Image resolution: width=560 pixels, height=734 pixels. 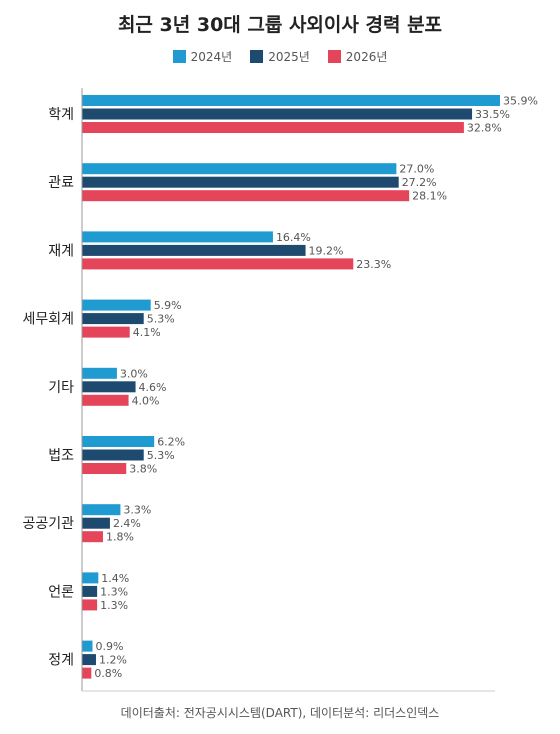 What do you see at coordinates (211, 57) in the screenshot?
I see `legend-label-2024: 2024년` at bounding box center [211, 57].